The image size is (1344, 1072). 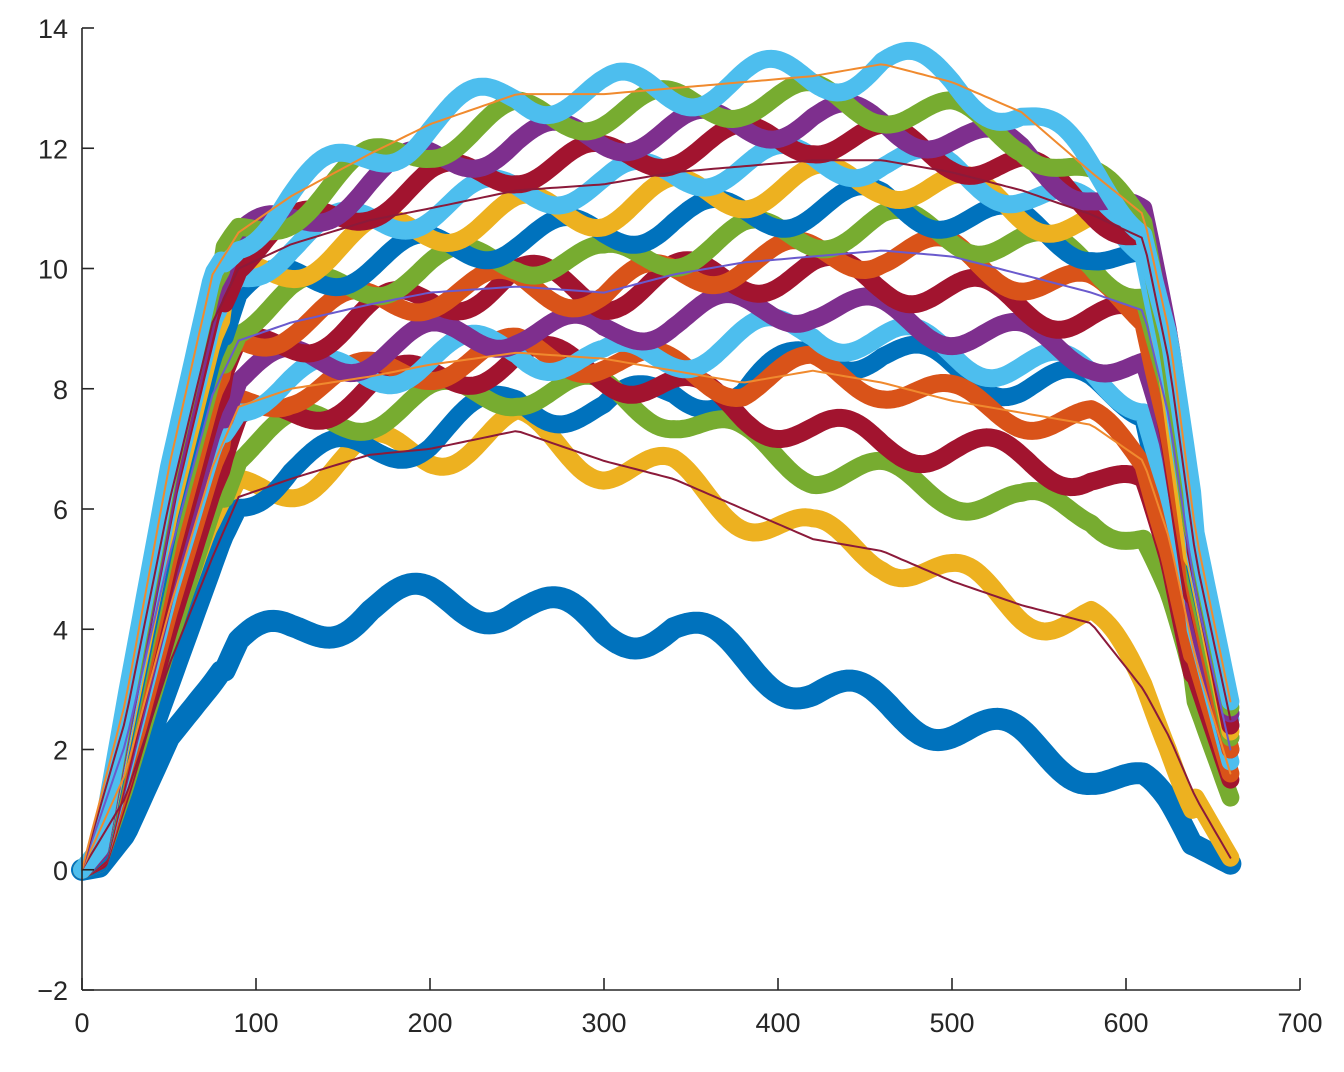 I want to click on x-tick-label: 500, so click(x=951, y=1023).